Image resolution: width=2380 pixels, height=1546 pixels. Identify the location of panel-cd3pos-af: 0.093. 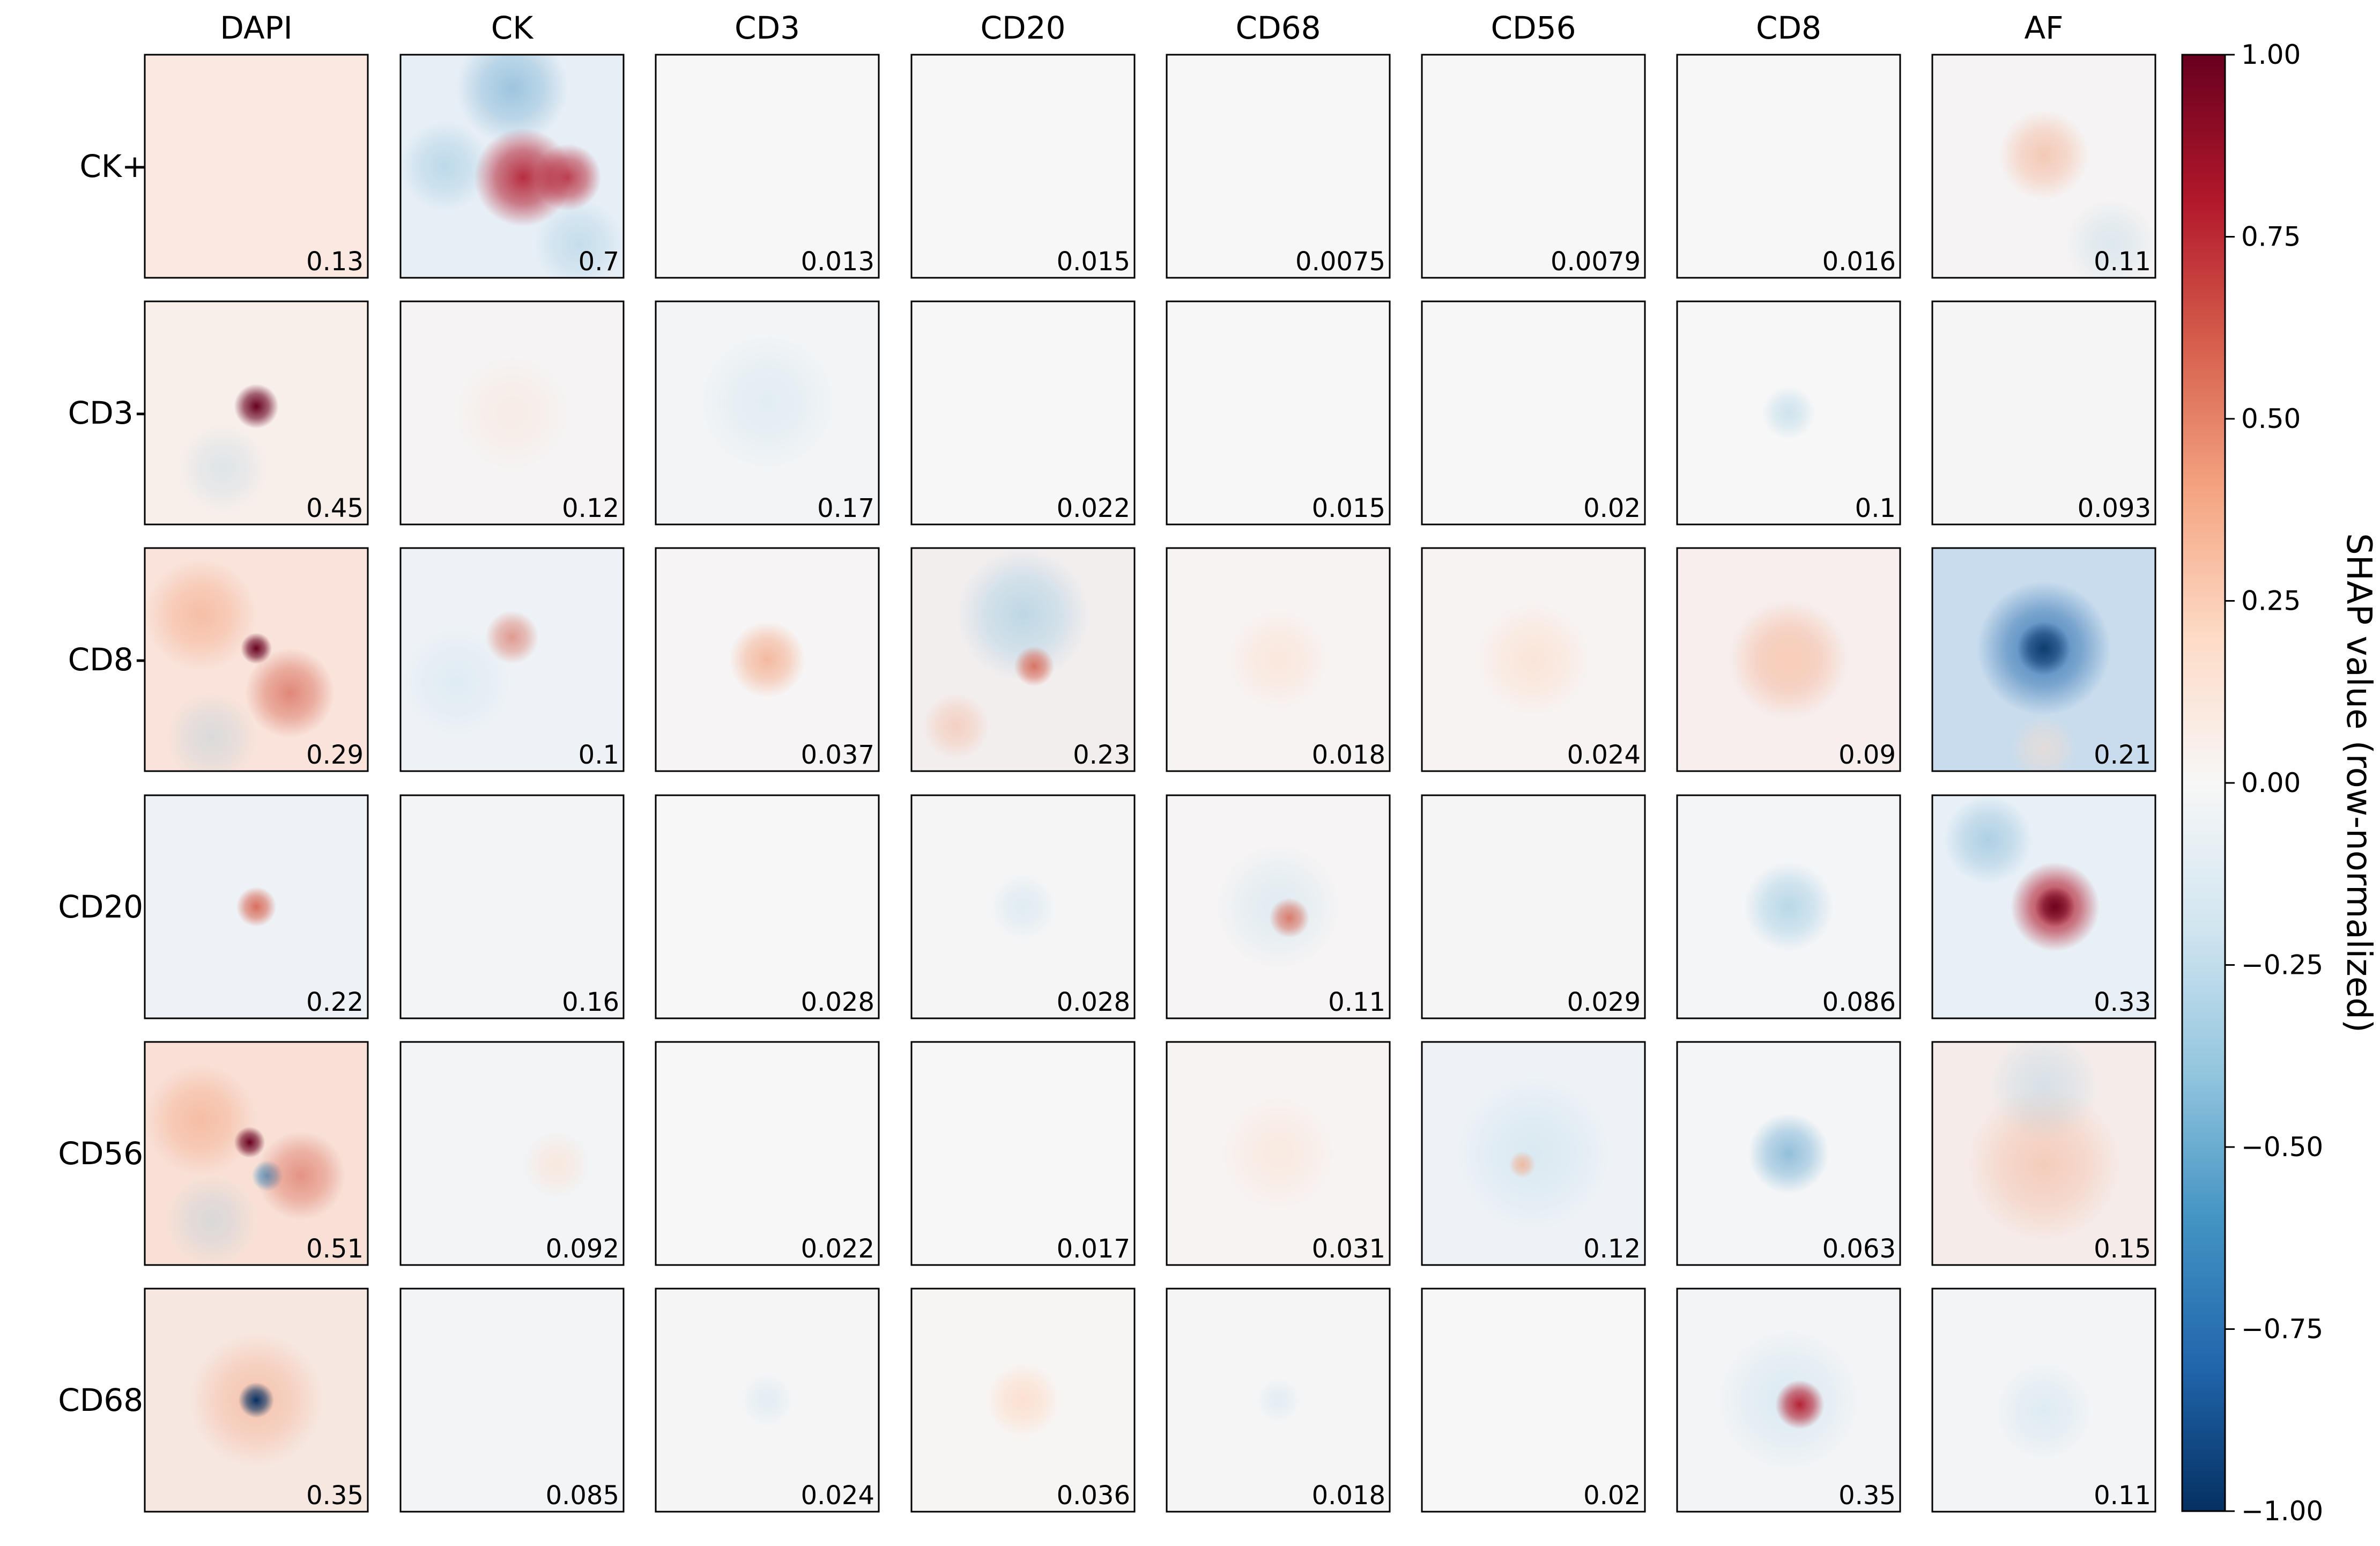
(2043, 413).